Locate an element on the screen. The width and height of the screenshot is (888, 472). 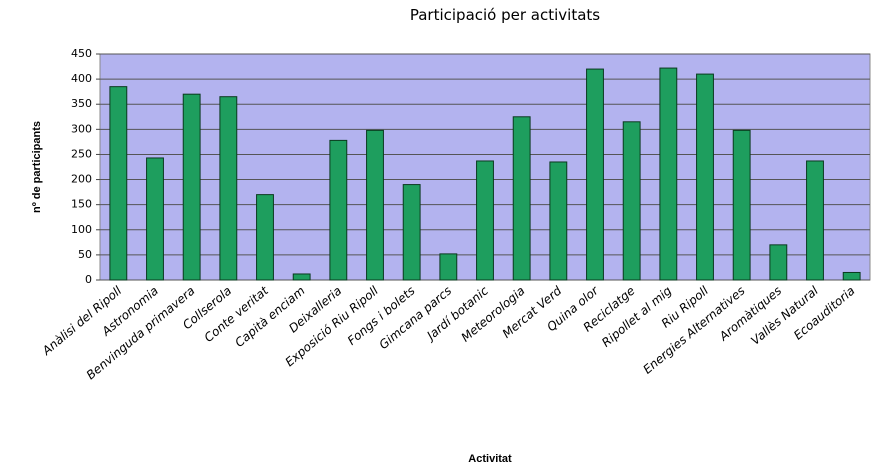
y-tick-label: 400 is located at coordinates (81, 78).